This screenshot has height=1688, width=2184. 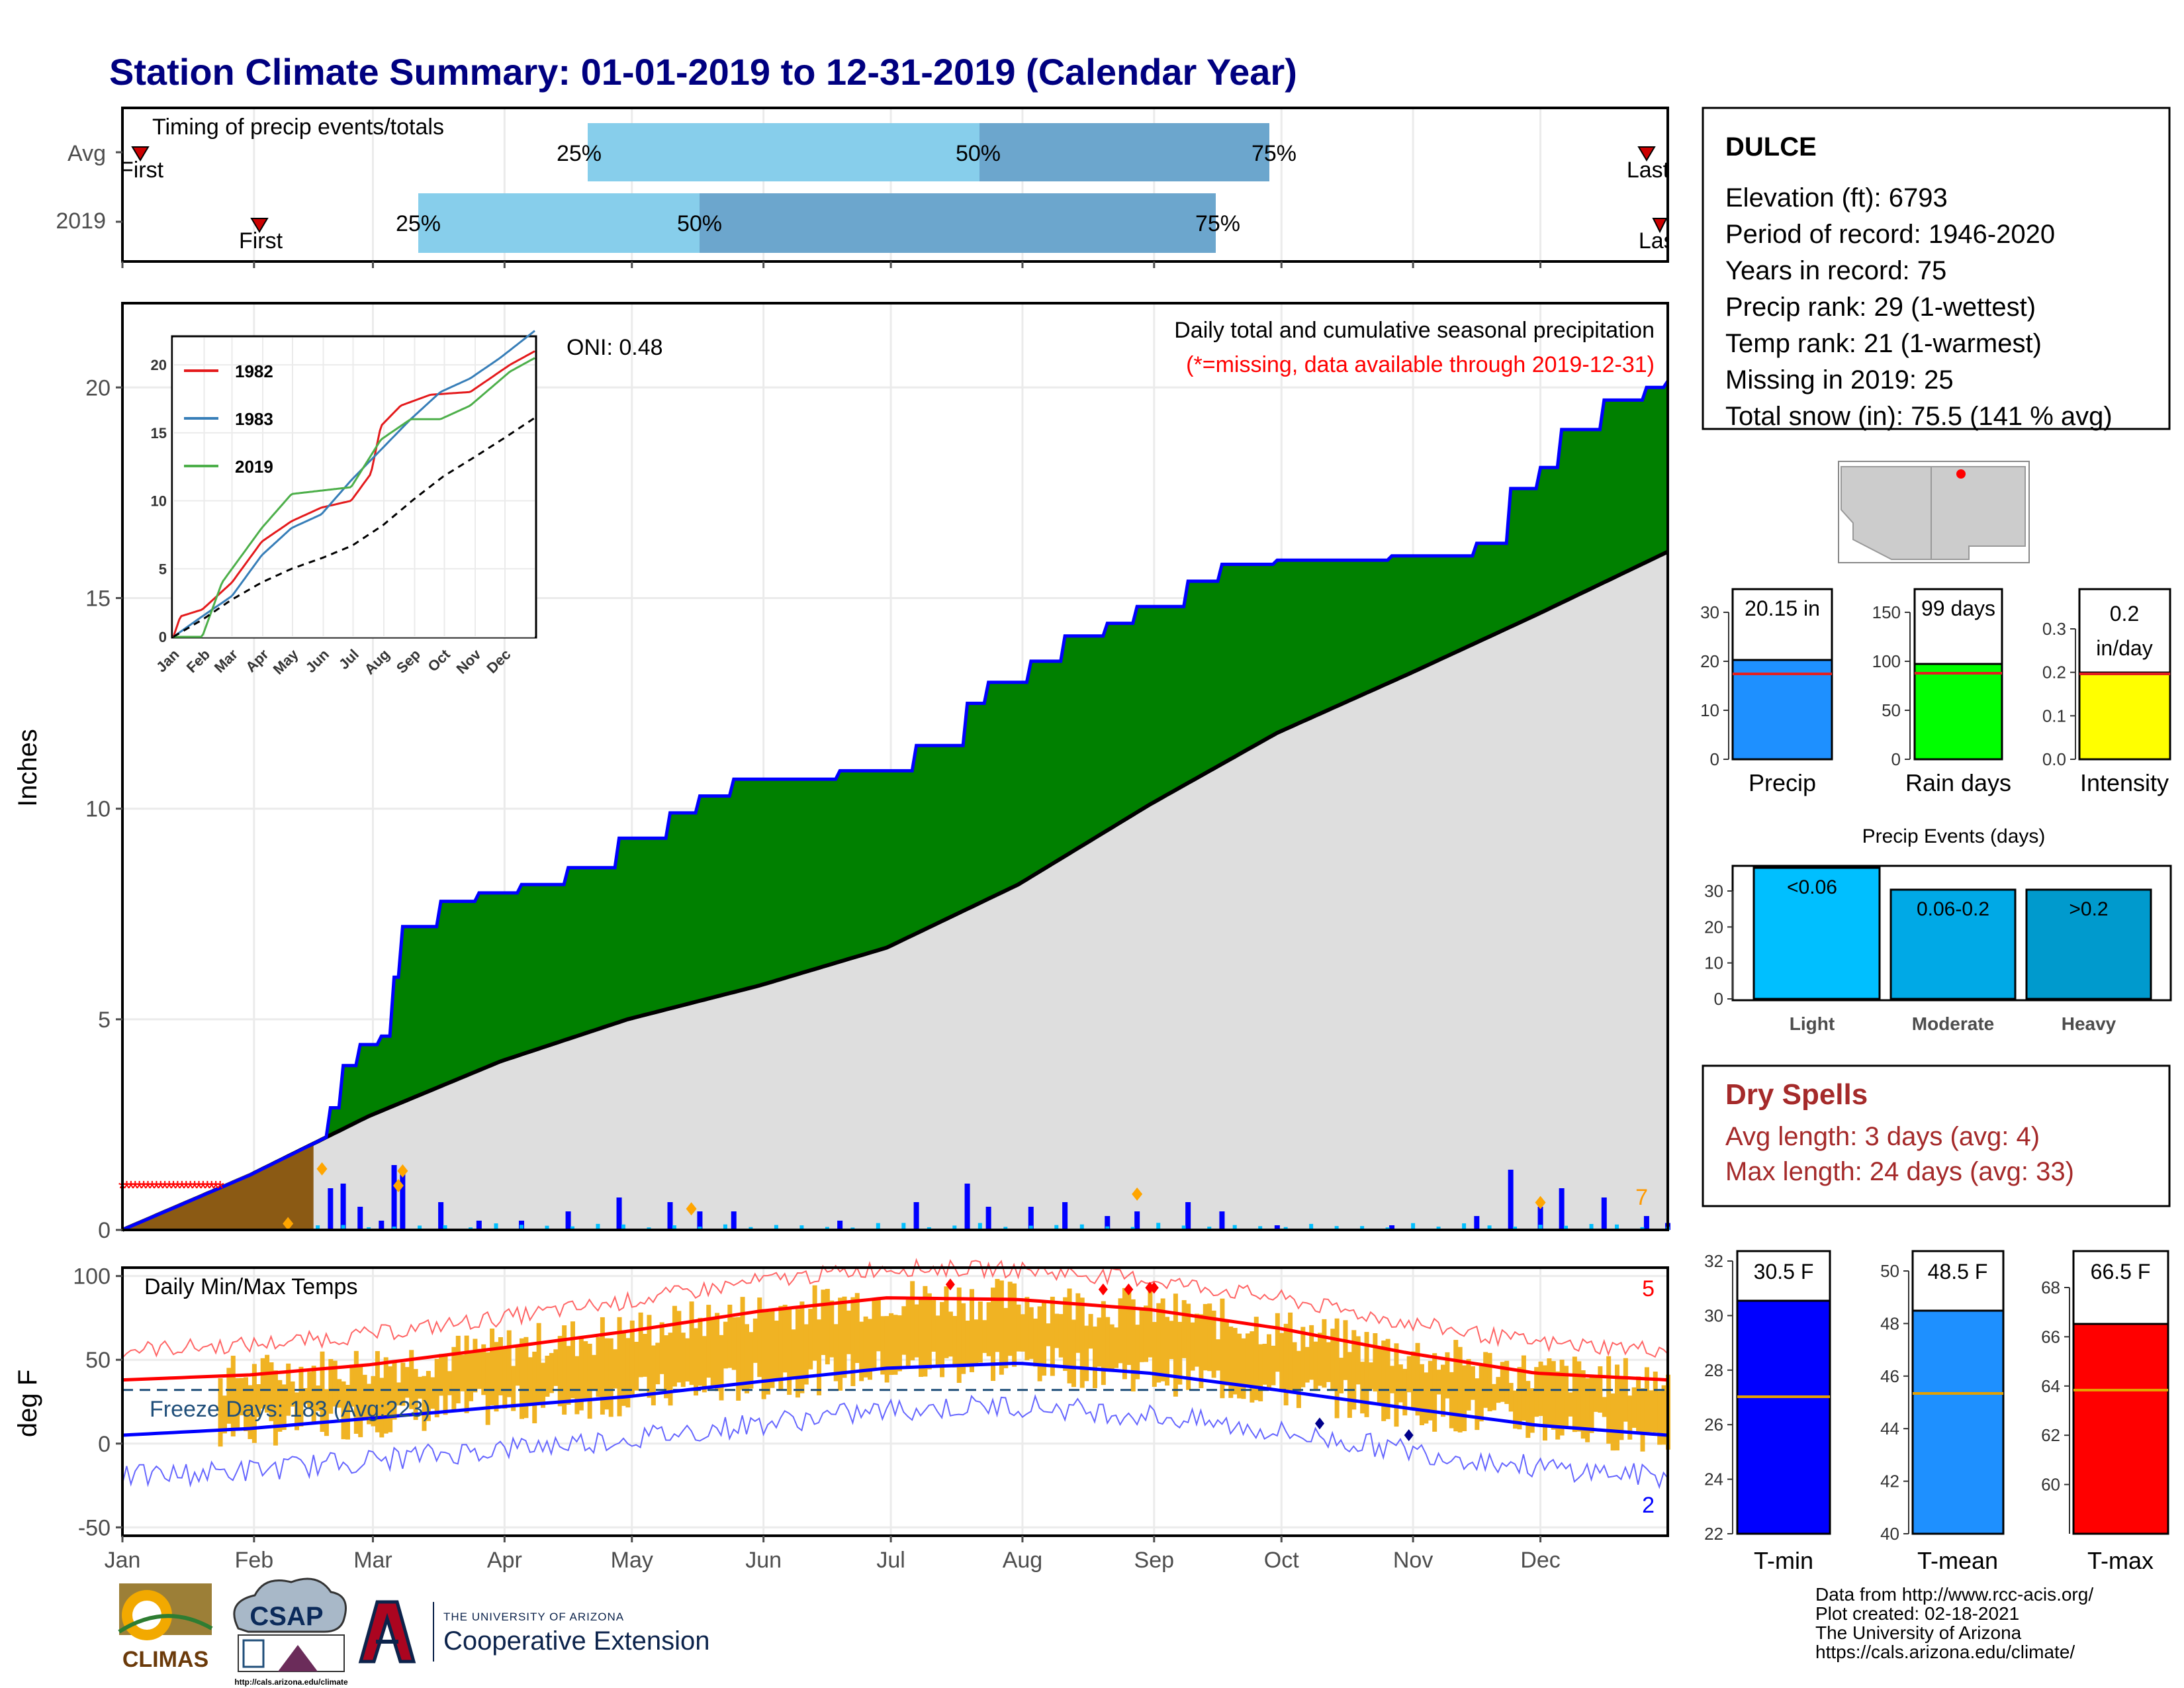 What do you see at coordinates (105, 1020) in the screenshot?
I see `precip-ytick-label: 5` at bounding box center [105, 1020].